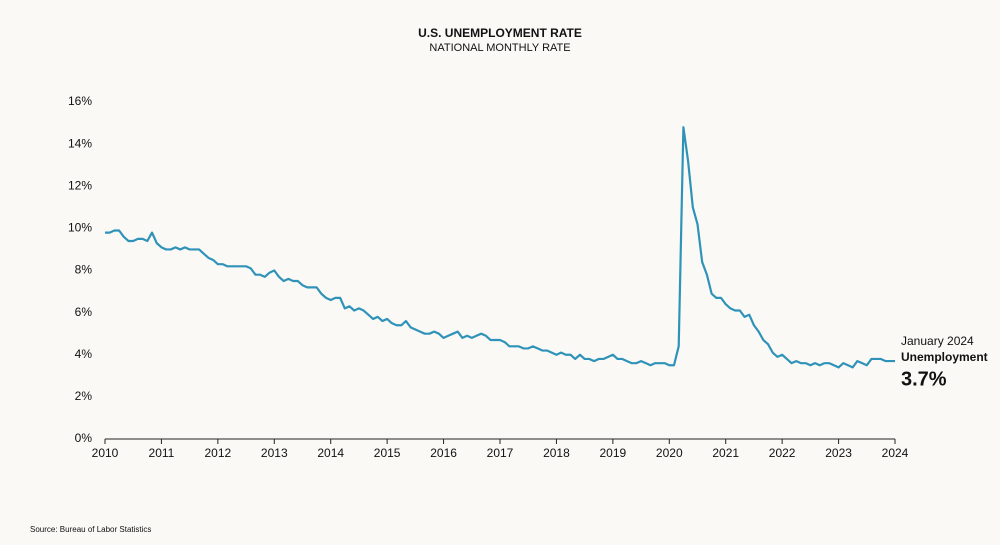 The image size is (1000, 545). I want to click on y-tick-label: 4%, so click(84, 354).